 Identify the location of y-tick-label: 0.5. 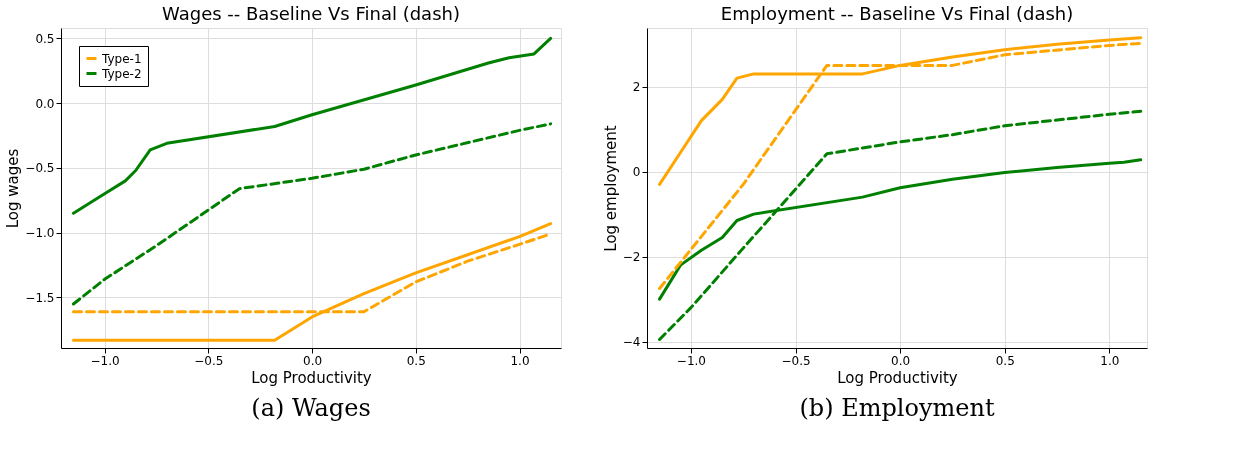
(45, 38).